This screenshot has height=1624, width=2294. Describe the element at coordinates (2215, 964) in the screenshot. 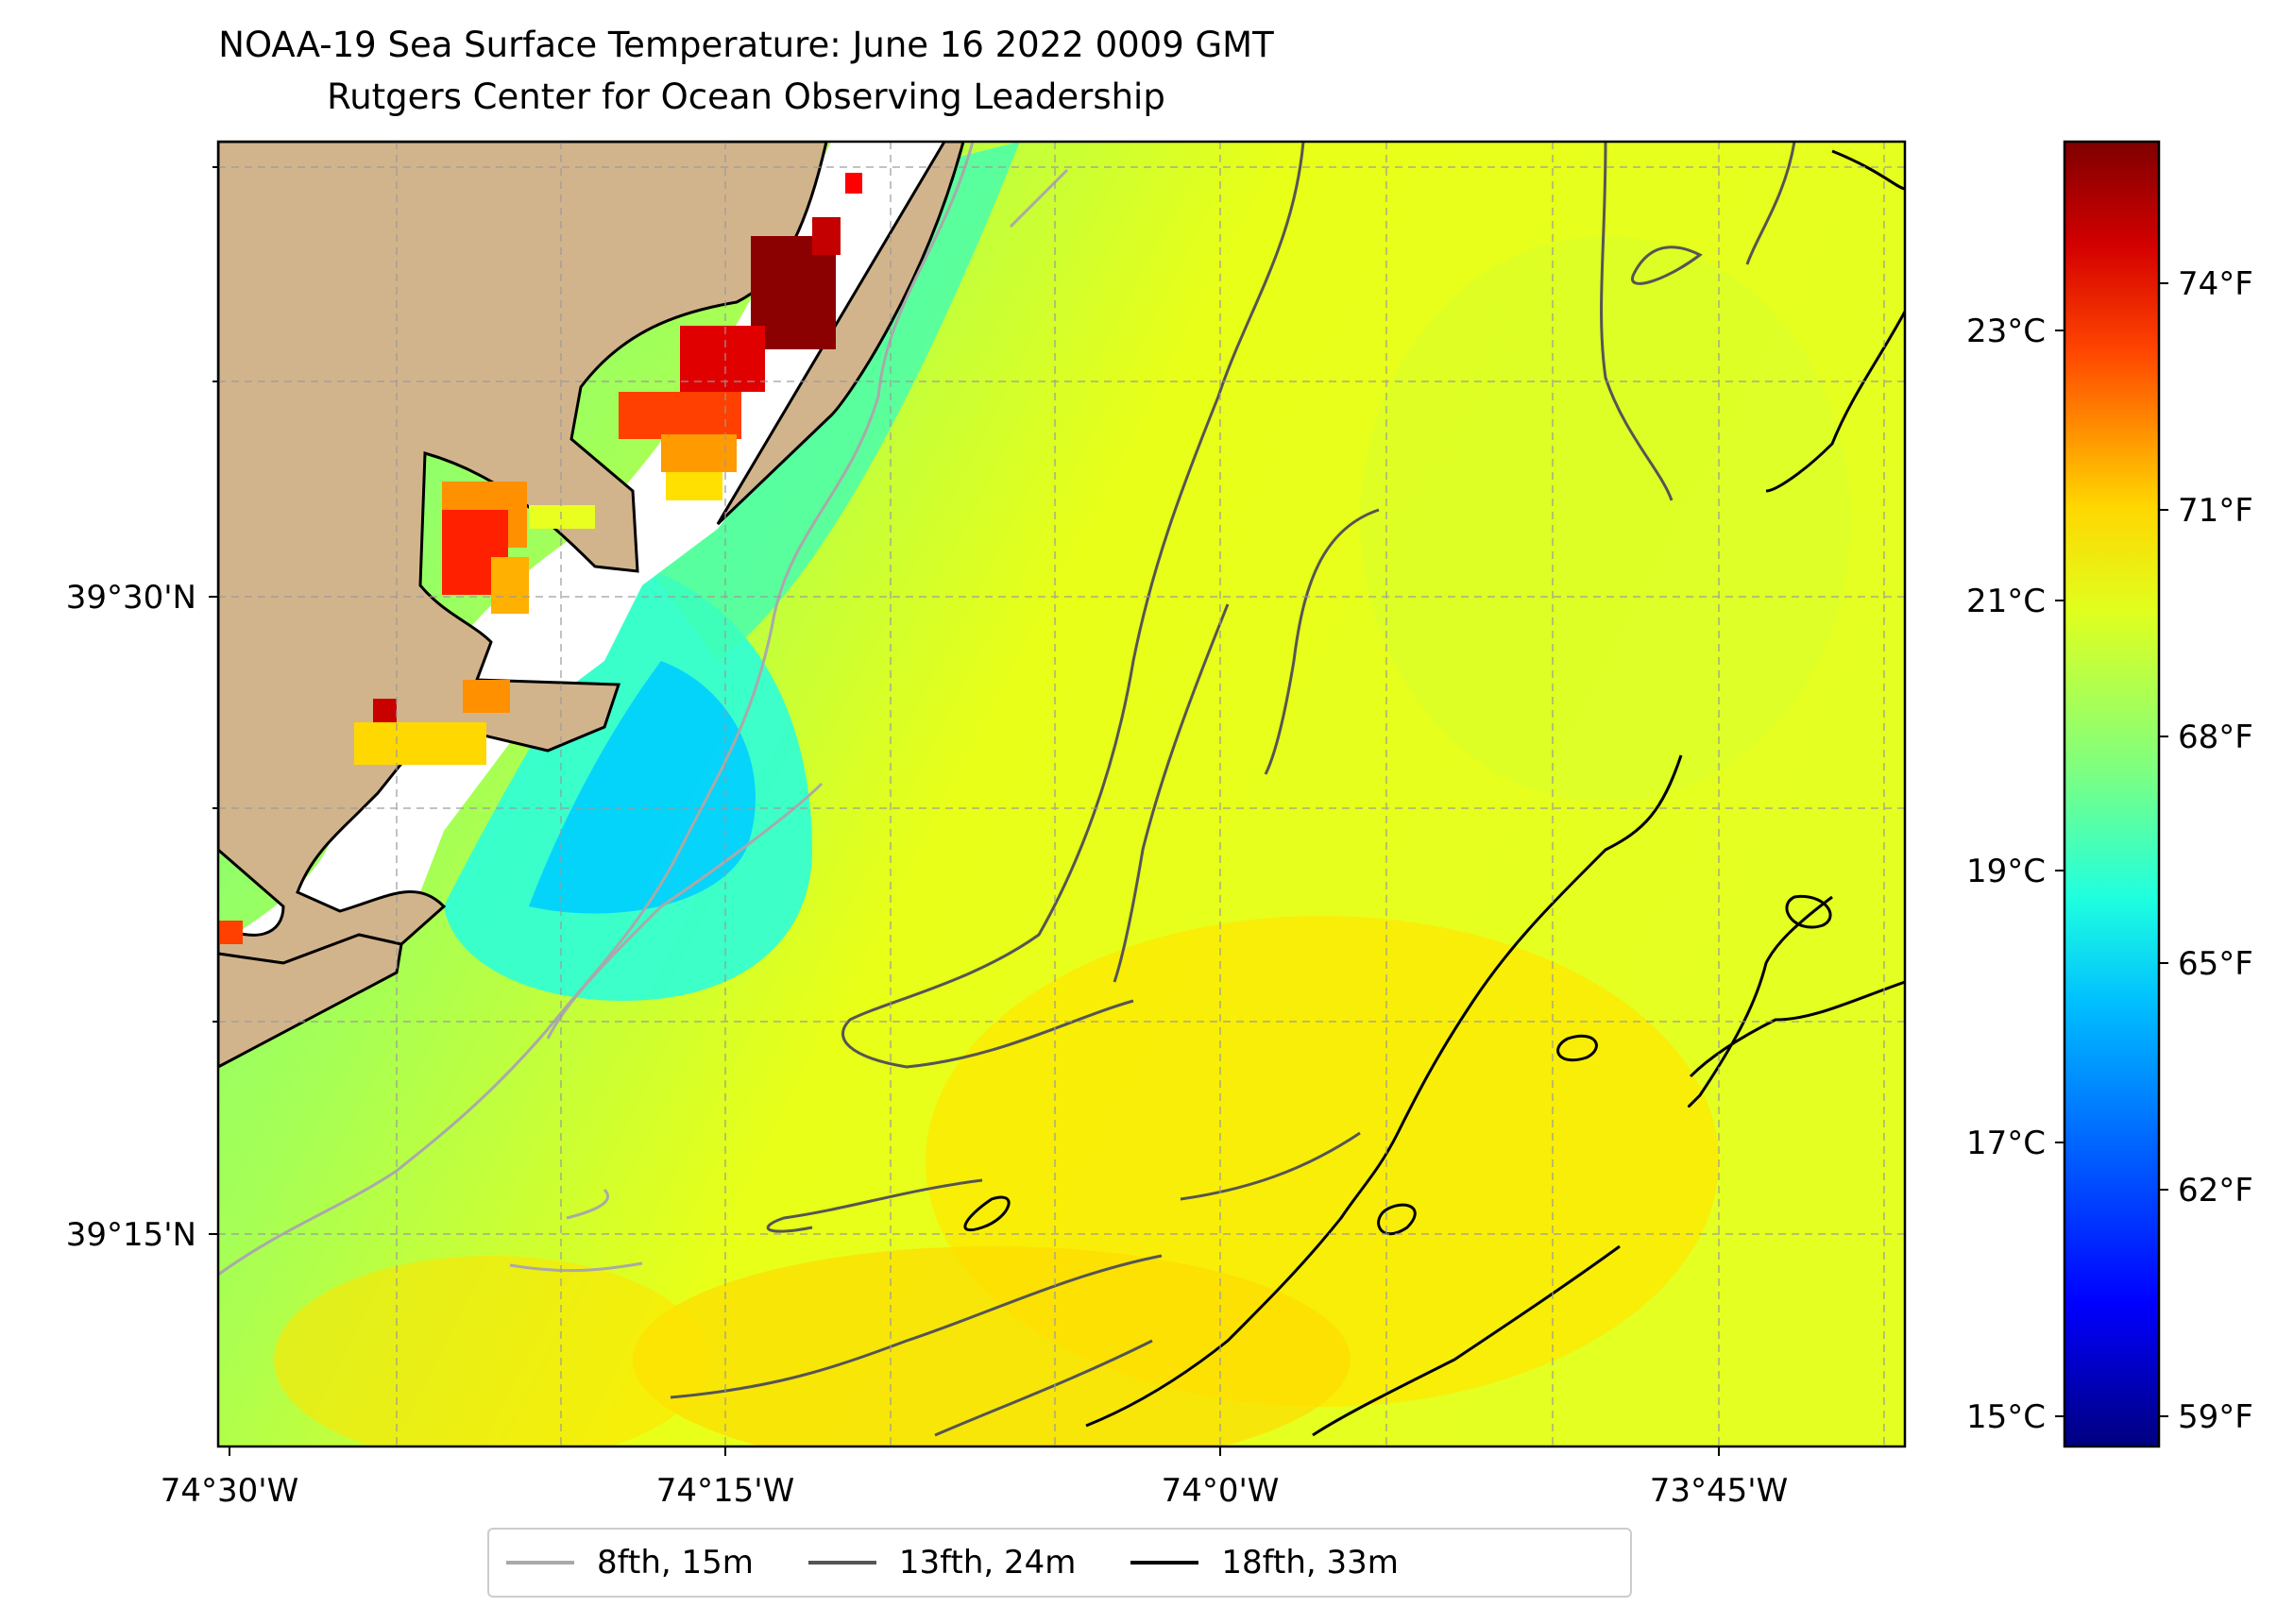

I see `fahrenheit-tick-label: 65°F` at that location.